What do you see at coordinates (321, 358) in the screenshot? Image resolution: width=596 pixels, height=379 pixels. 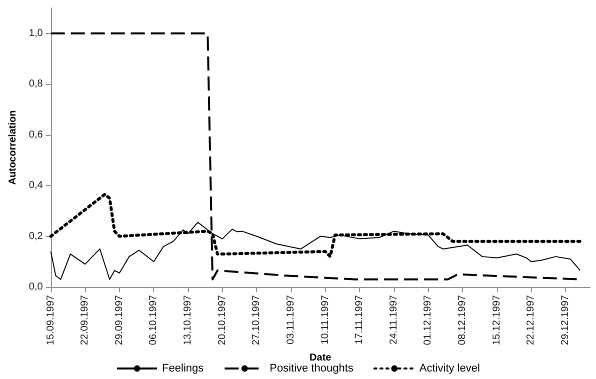 I see `x-axis-title: Date` at bounding box center [321, 358].